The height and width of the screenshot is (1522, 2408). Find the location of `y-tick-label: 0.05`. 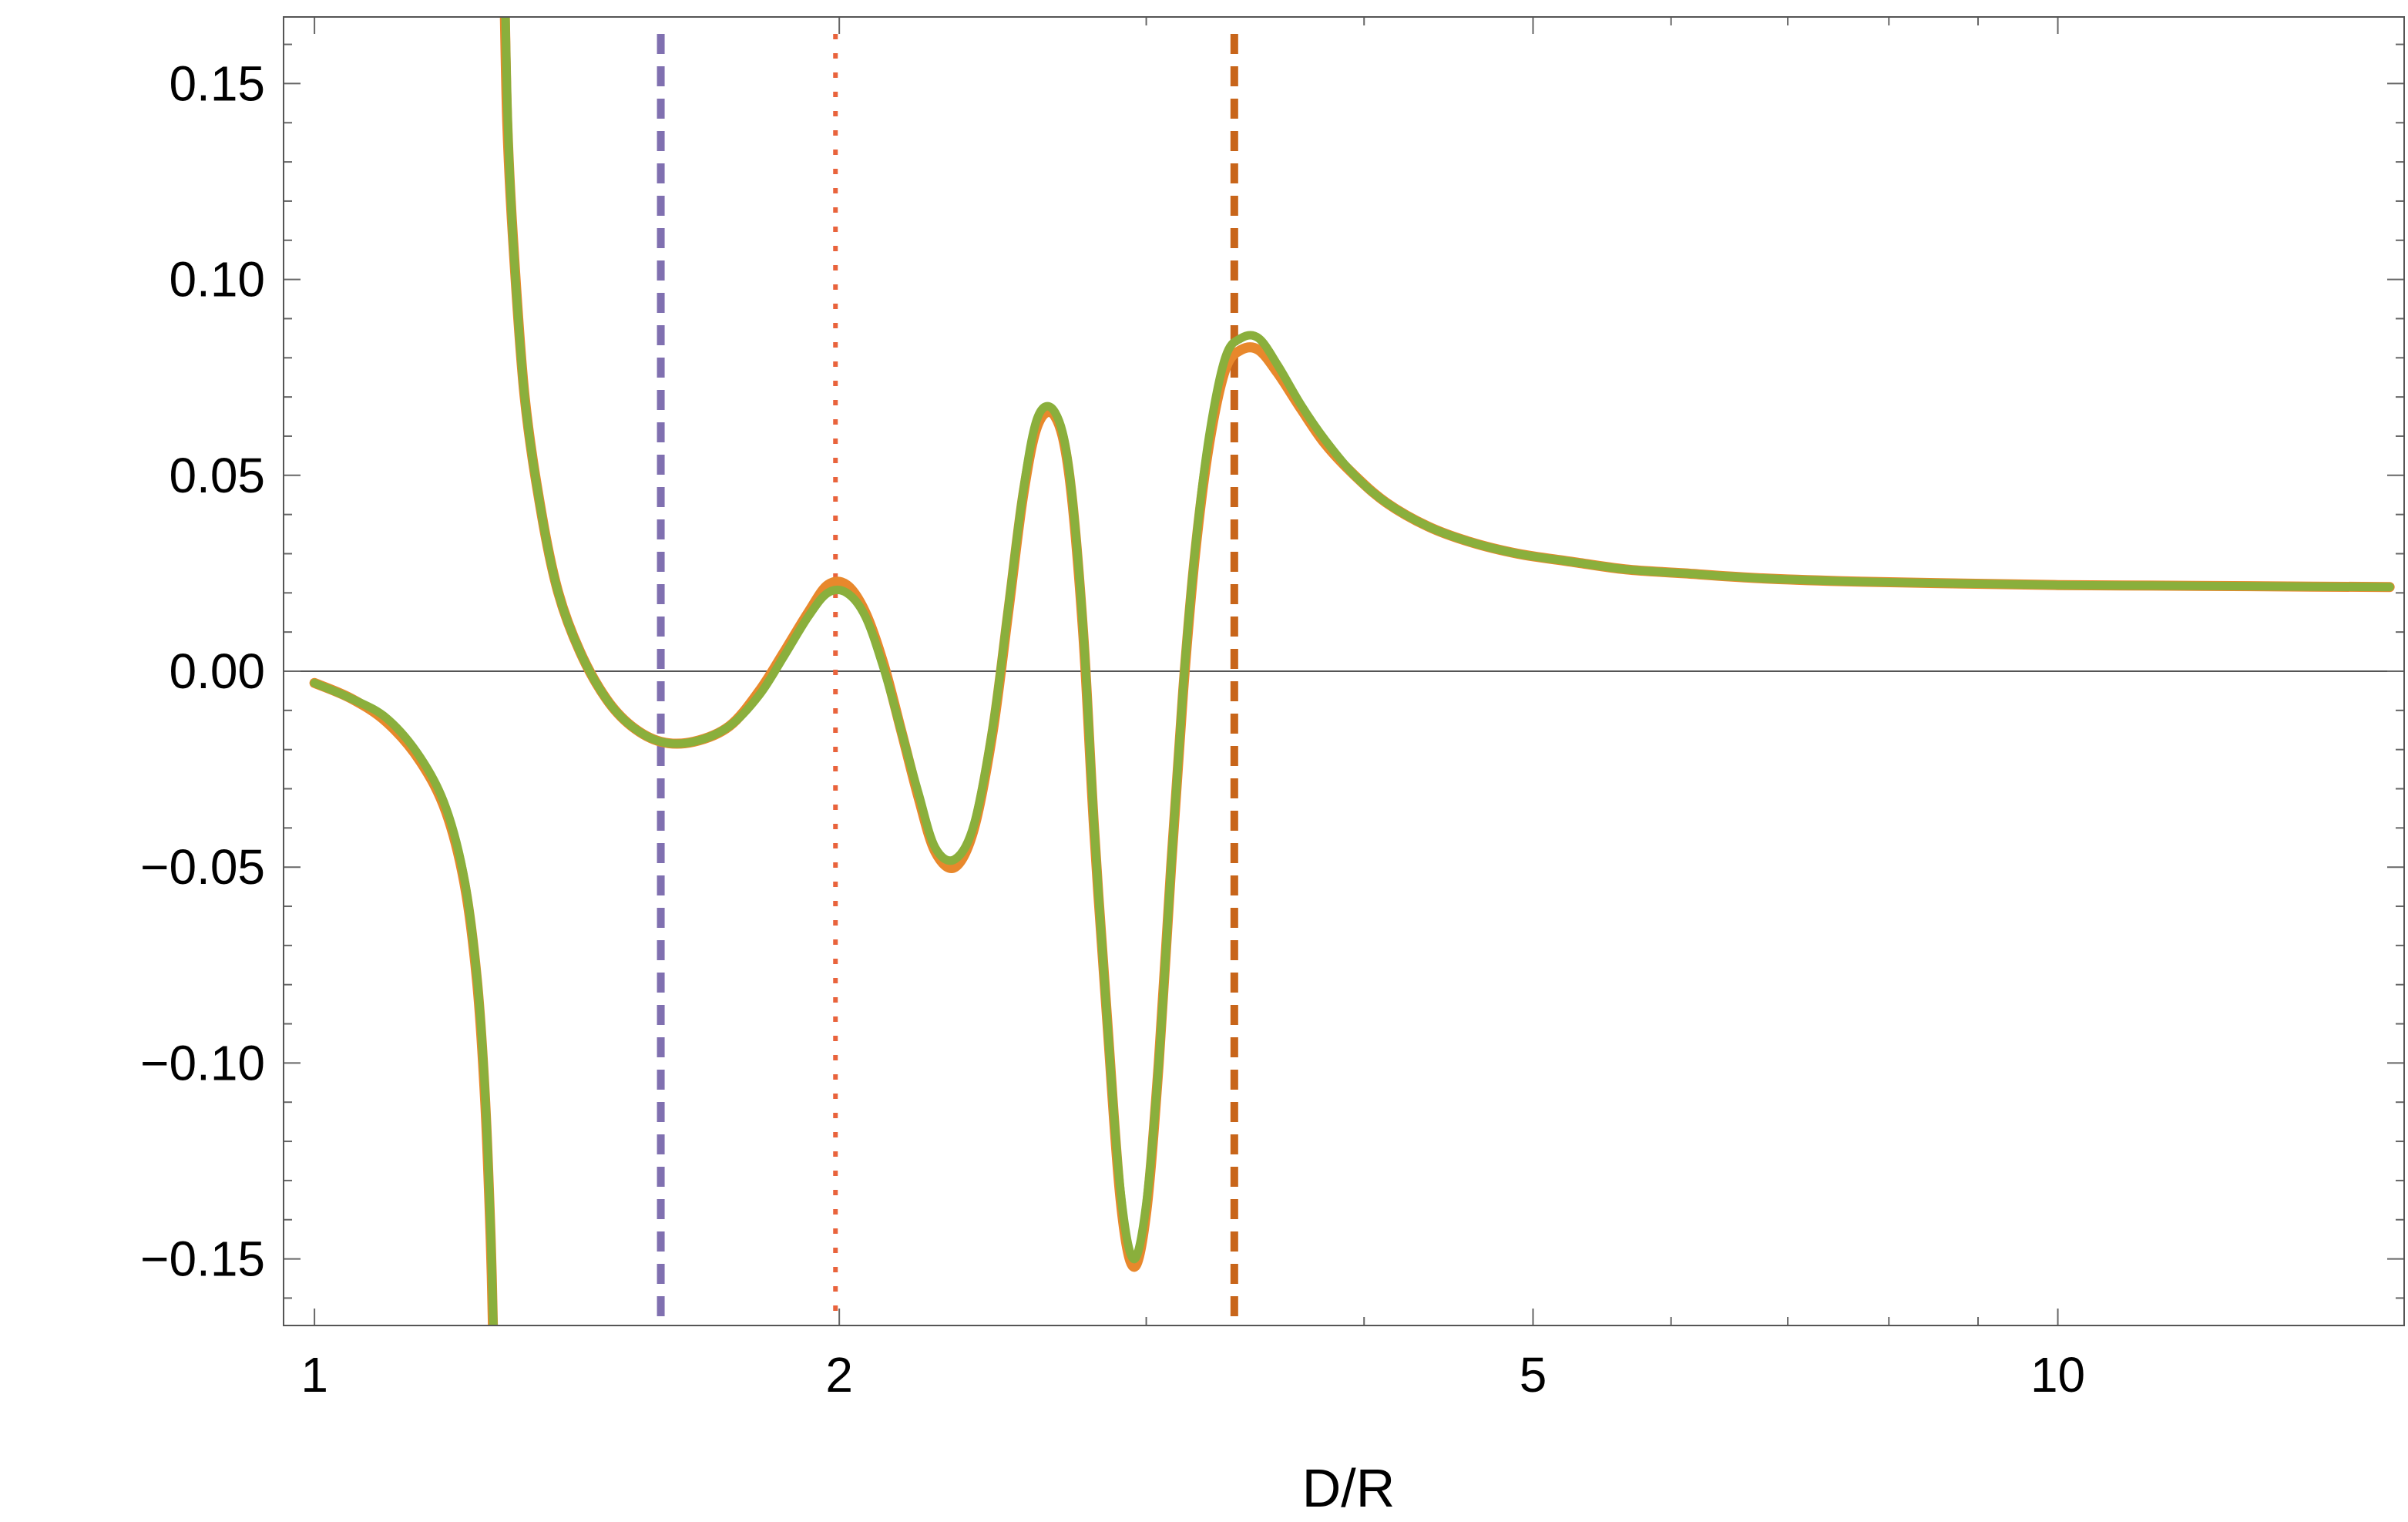

y-tick-label: 0.05 is located at coordinates (217, 476).